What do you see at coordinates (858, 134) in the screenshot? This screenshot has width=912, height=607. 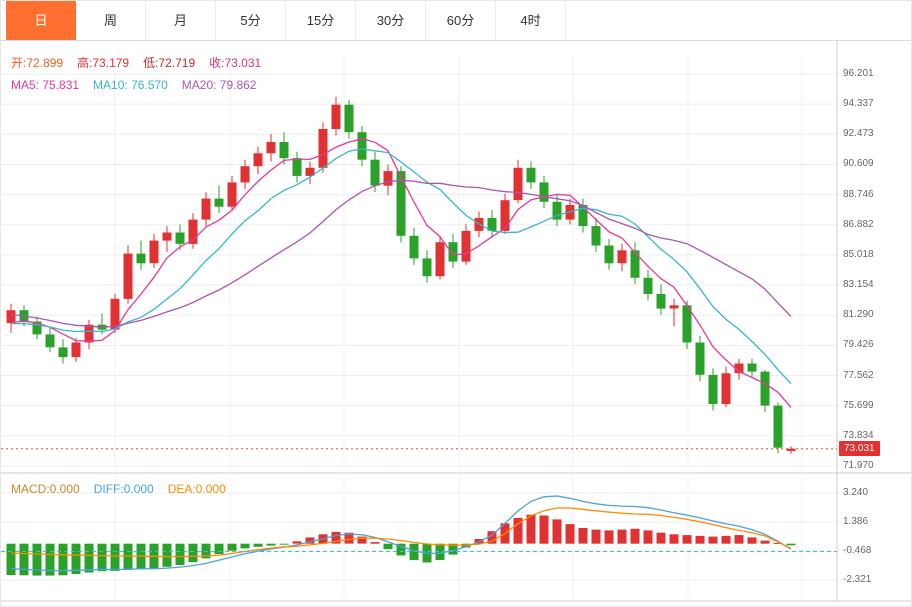 I see `price-tick: 92.473` at bounding box center [858, 134].